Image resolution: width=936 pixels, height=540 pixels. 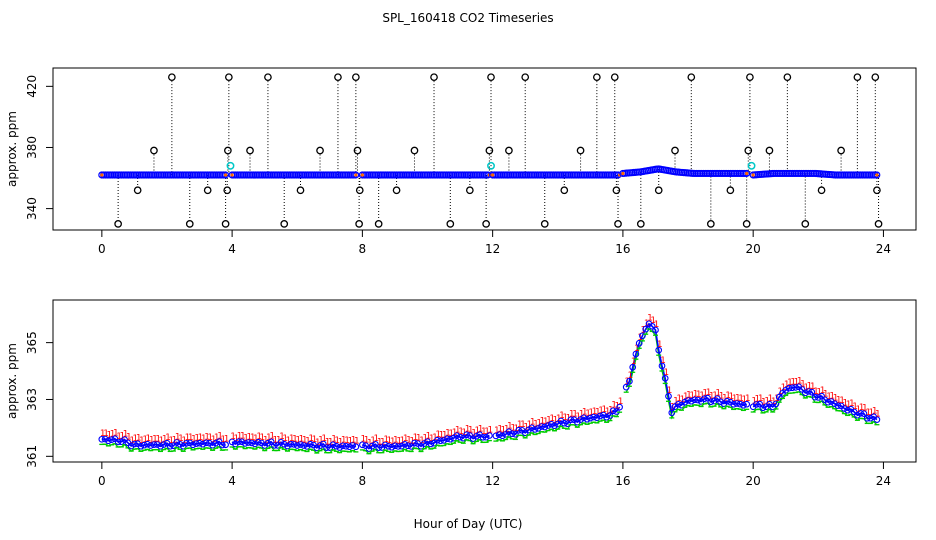 What do you see at coordinates (32, 342) in the screenshot?
I see `bottom-y-tick-label: 365` at bounding box center [32, 342].